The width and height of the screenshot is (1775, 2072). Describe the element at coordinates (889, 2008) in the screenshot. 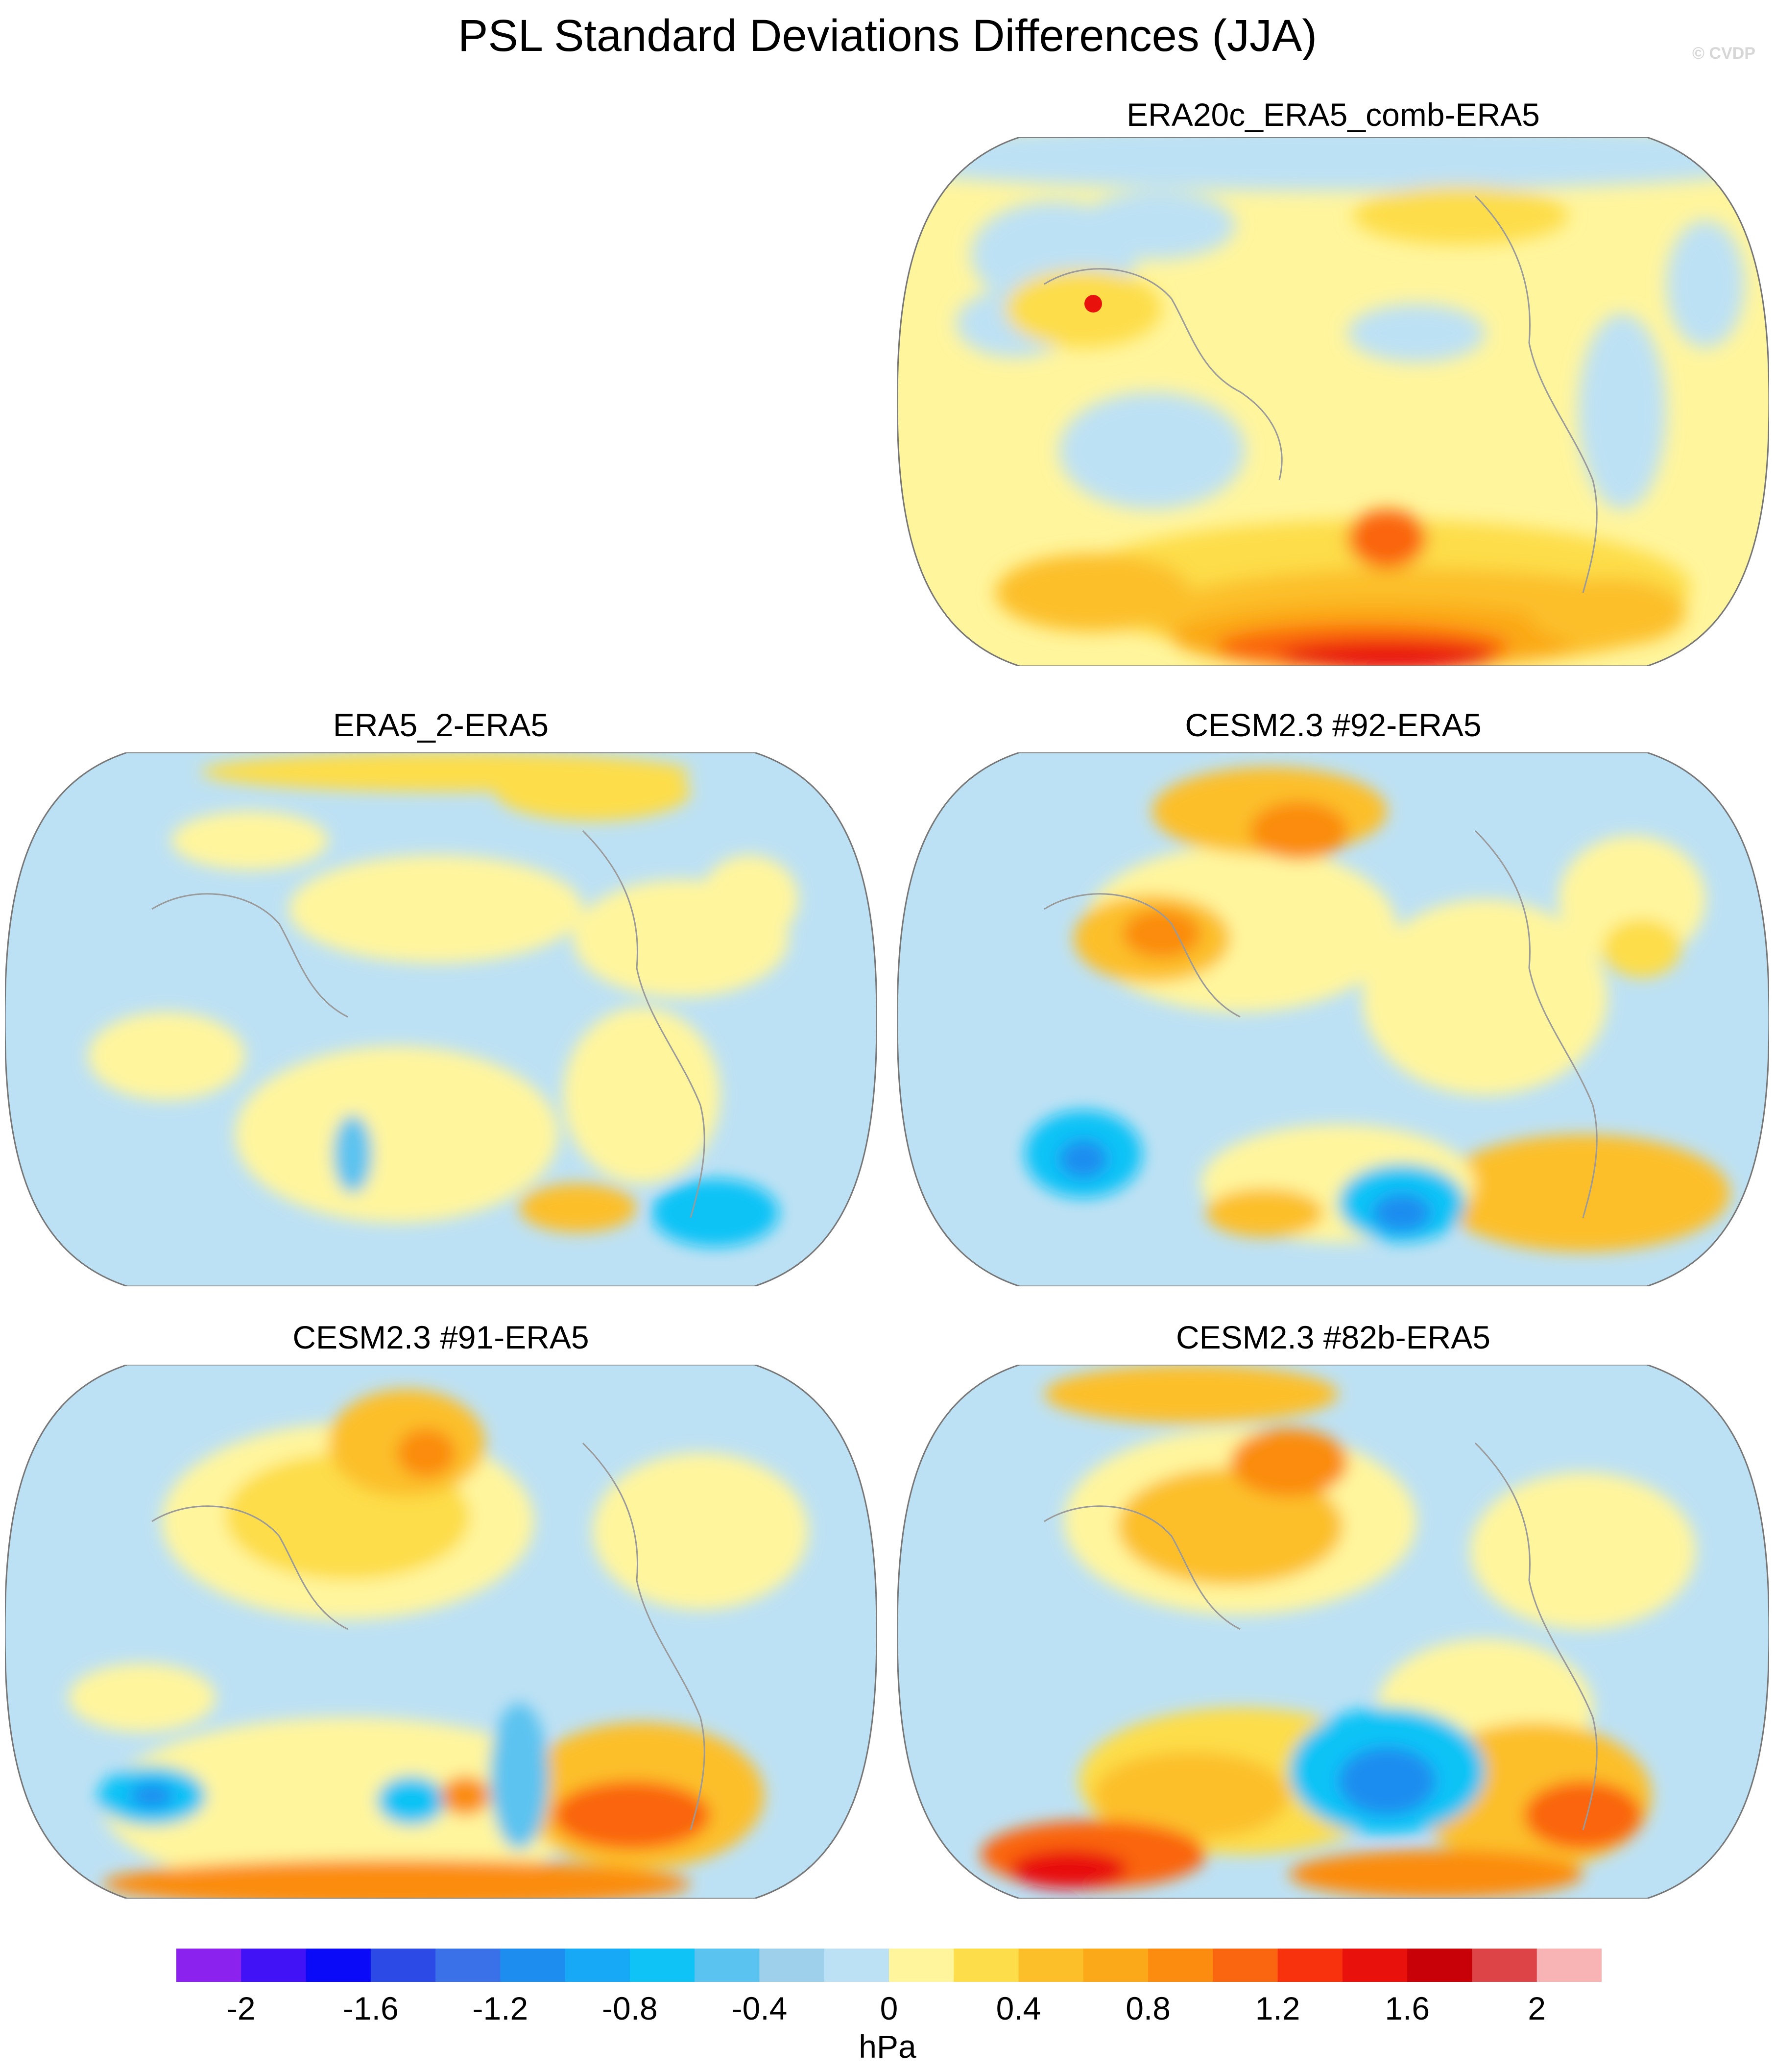

I see `colorbar-tick-label: 0` at that location.